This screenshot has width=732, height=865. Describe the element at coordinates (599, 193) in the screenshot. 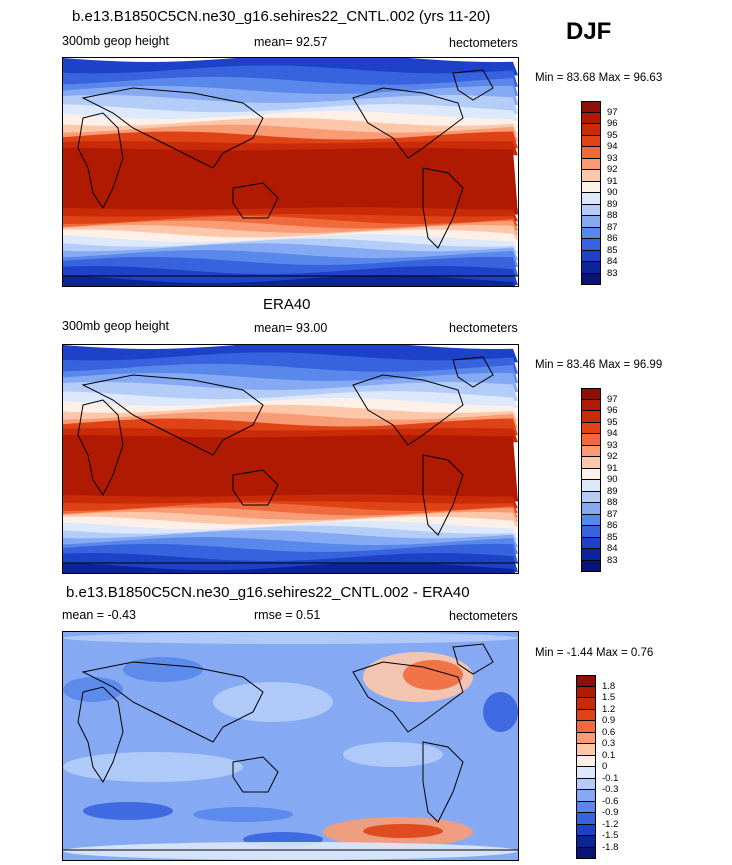

I see `panel1-colorbar: 97 96 95 94 93 92 91 90 89 88 87 86 85 84 83` at that location.